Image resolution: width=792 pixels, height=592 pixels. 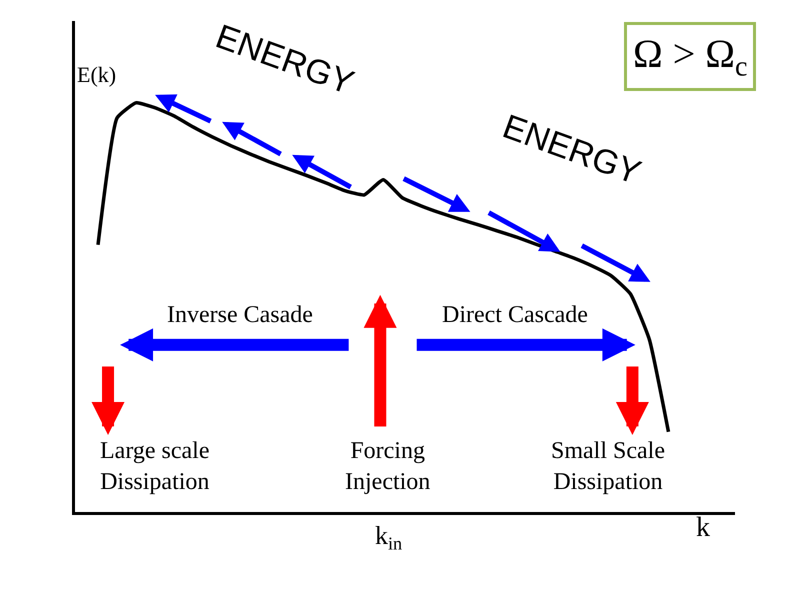 What do you see at coordinates (155, 467) in the screenshot?
I see `annotation: Large scale Dissipation` at bounding box center [155, 467].